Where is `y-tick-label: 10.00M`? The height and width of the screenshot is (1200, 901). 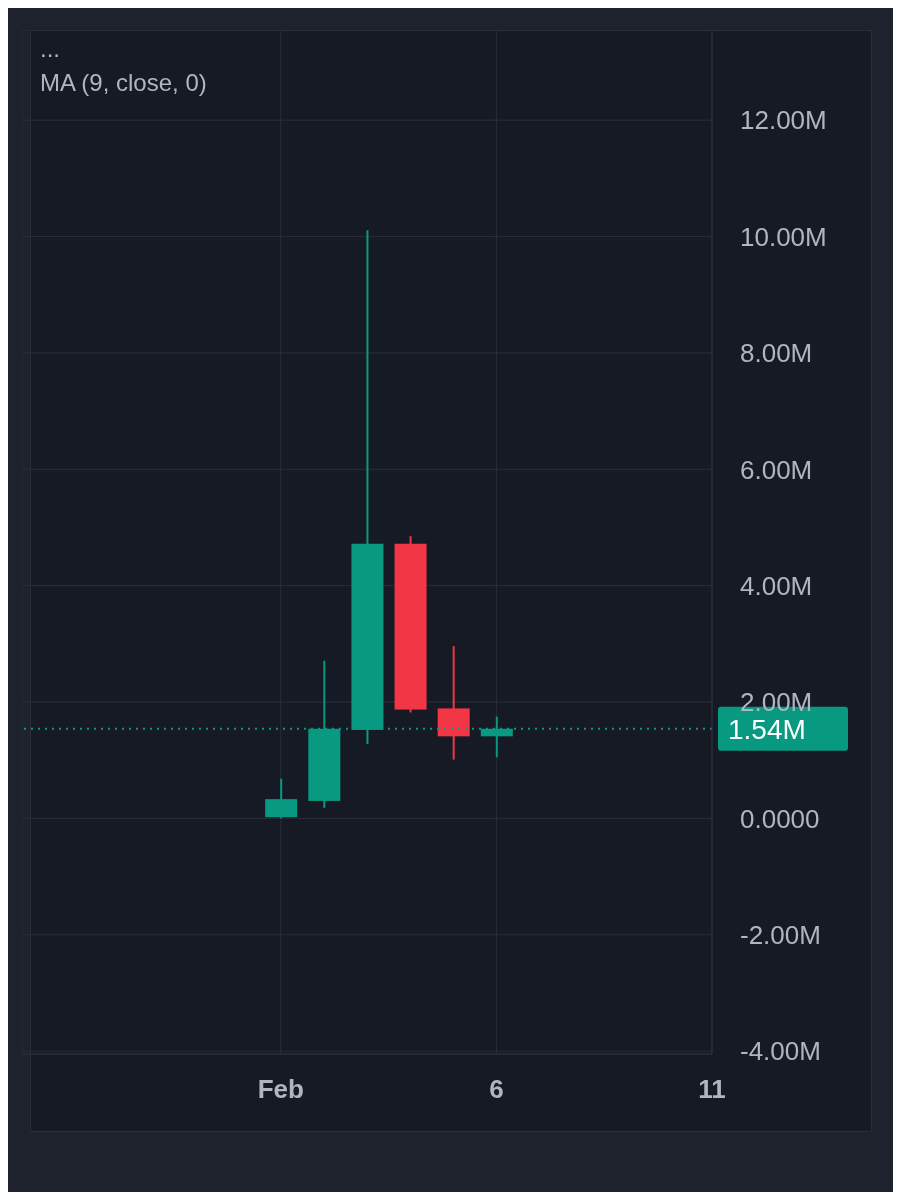 y-tick-label: 10.00M is located at coordinates (783, 236).